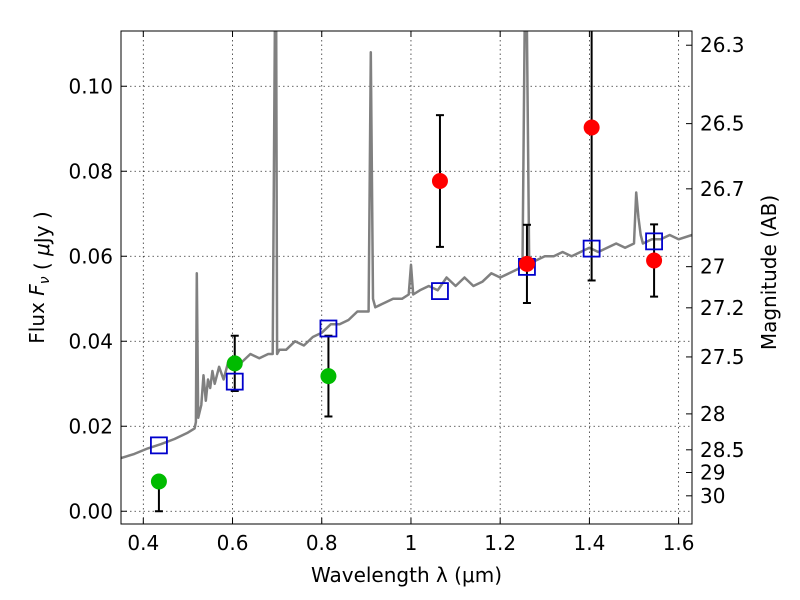 The height and width of the screenshot is (600, 800). What do you see at coordinates (42, 228) in the screenshot?
I see `y-axis-title-part: Jy )` at bounding box center [42, 228].